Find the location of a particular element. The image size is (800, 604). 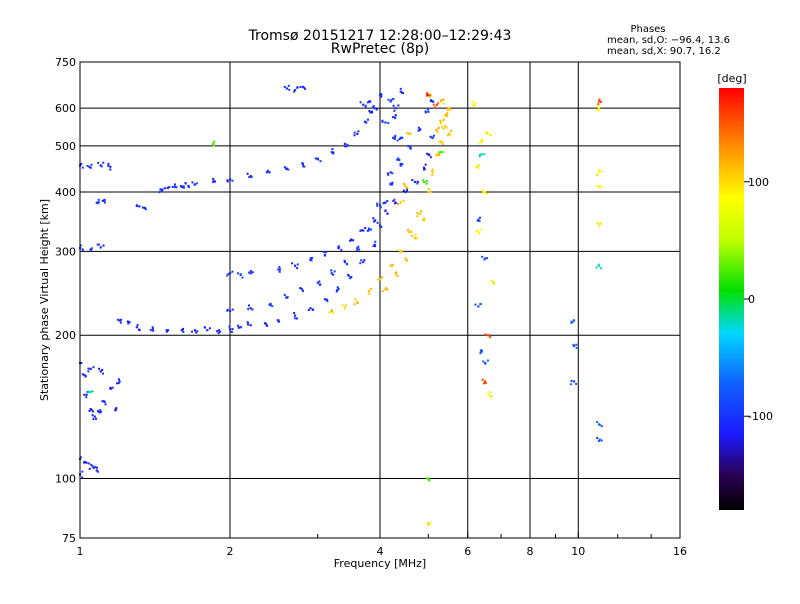

colorbar-tick-label: 0 is located at coordinates (751, 299).